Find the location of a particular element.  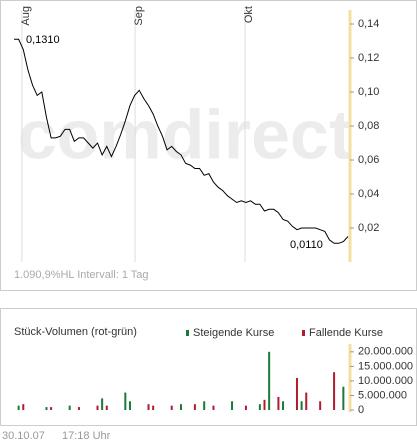

y-tick-label: 0,12 is located at coordinates (368, 58).